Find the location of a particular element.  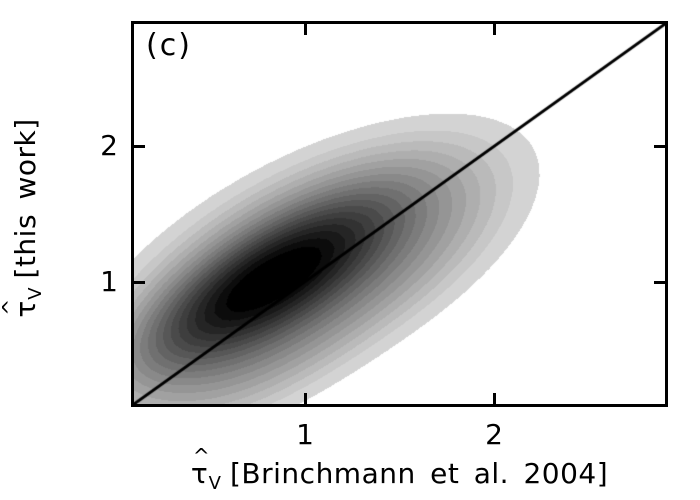

panel-label: (c) is located at coordinates (169, 45).